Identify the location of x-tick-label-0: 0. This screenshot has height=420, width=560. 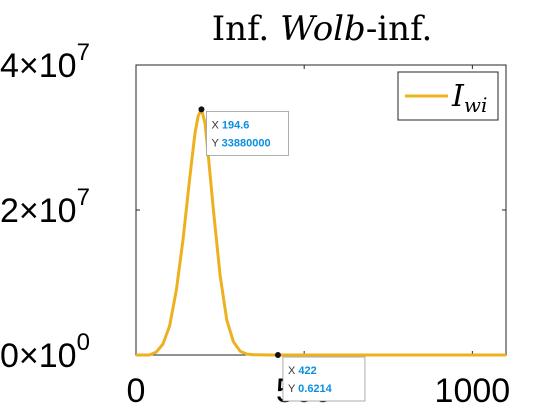
(136, 391).